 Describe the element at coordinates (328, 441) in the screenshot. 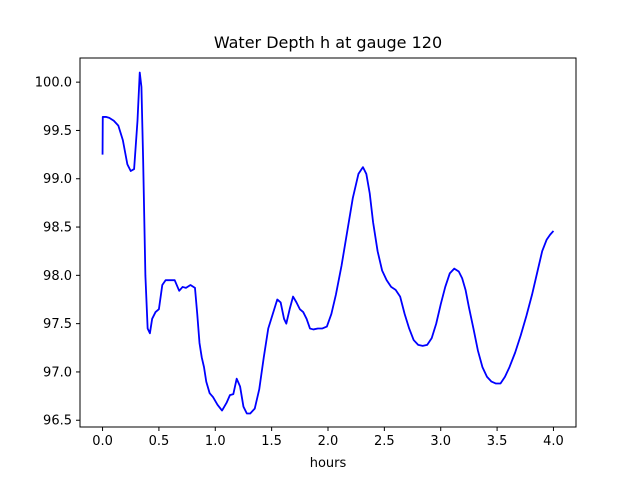

I see `x-tick-label: 2.0` at that location.